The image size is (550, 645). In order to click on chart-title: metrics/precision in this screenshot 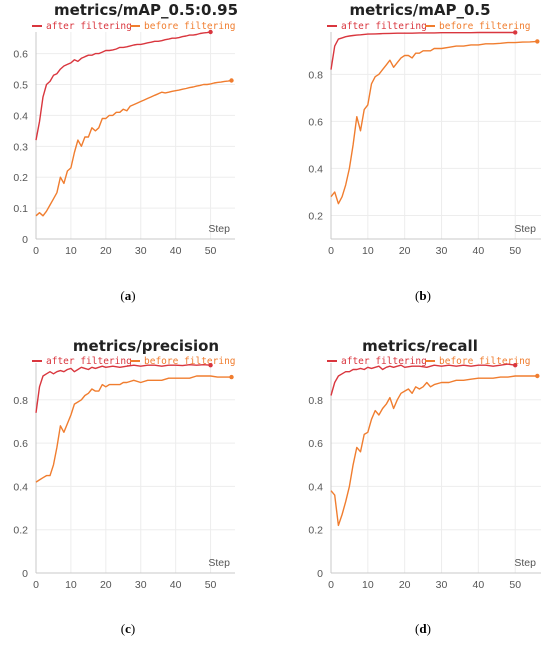, I will do `click(146, 346)`.